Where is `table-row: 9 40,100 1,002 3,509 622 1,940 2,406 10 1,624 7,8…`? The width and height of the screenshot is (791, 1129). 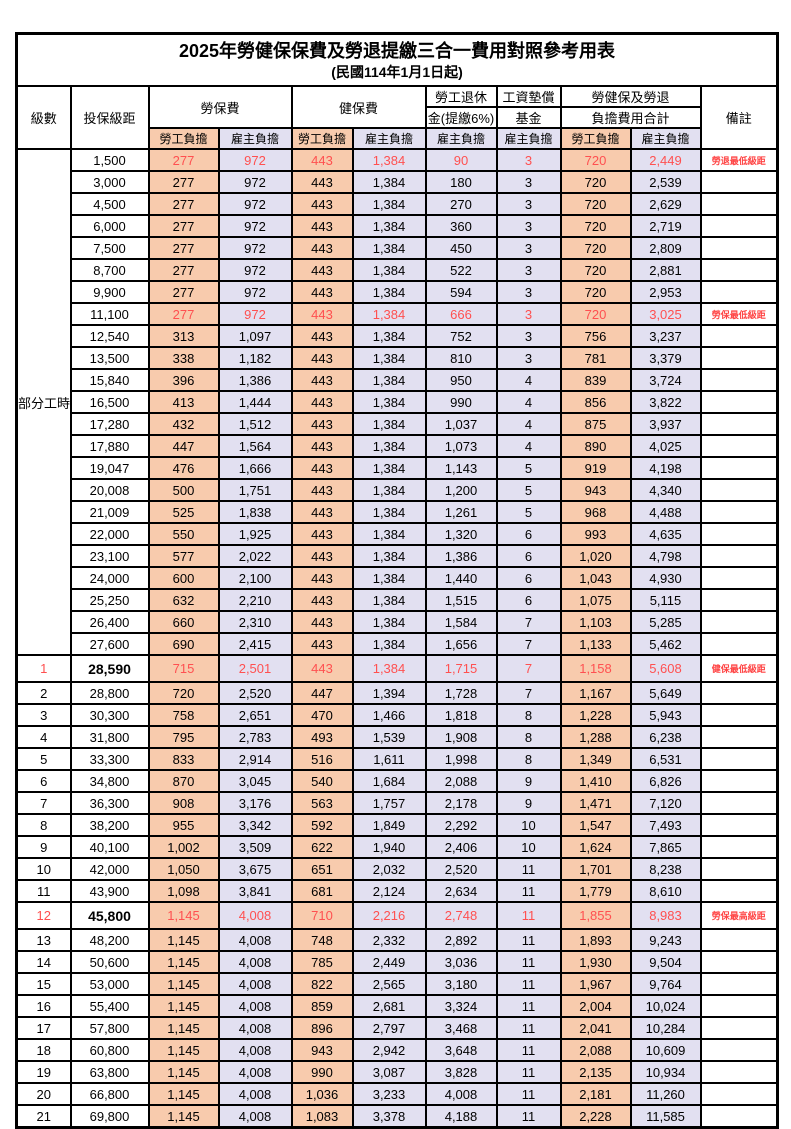
table-row: 9 40,100 1,002 3,509 622 1,940 2,406 10 1,624 7,8… is located at coordinates (397, 847).